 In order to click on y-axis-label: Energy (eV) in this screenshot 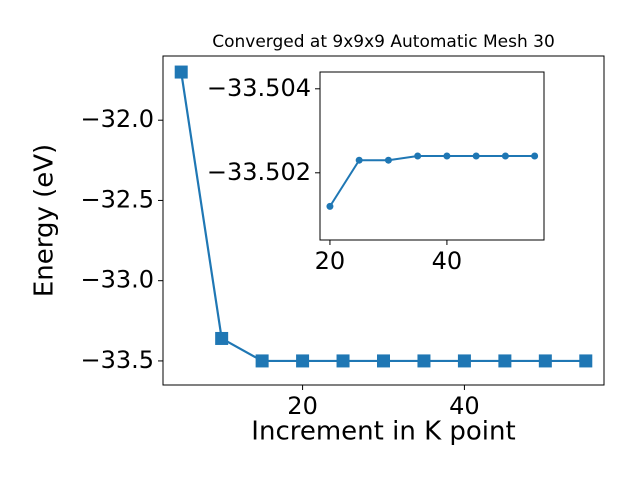, I will do `click(45, 220)`.